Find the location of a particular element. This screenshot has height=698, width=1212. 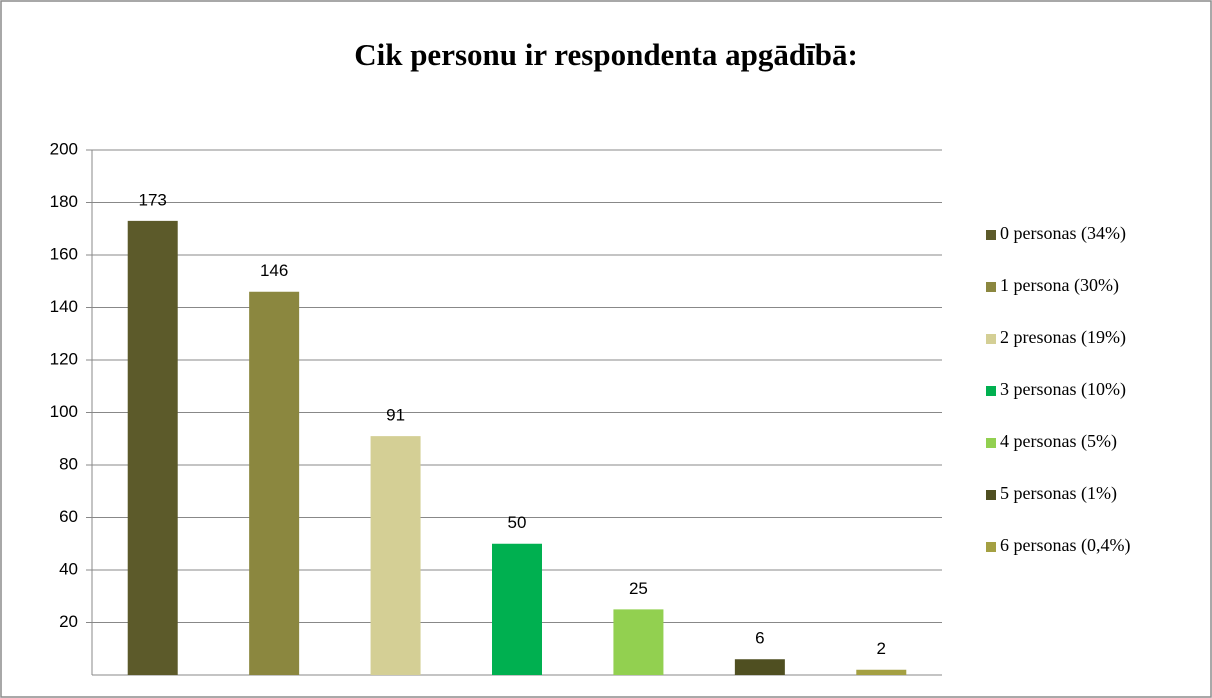

legend-label: 4 personas (5%) is located at coordinates (1058, 441).